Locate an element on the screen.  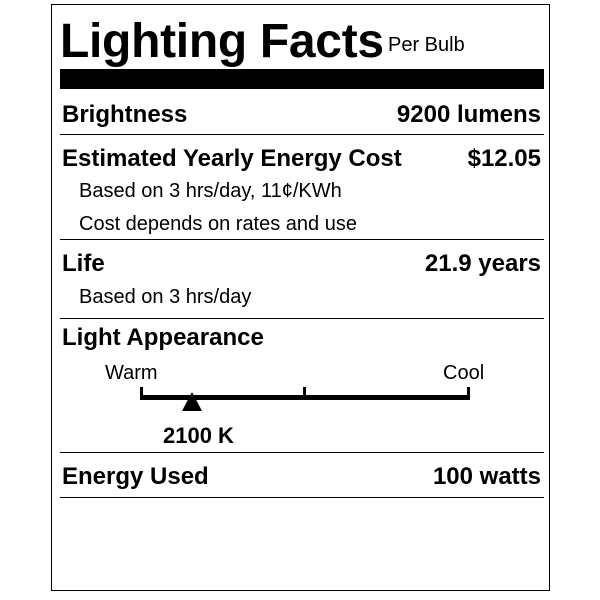
color-temperature-marker is located at coordinates (192, 401).